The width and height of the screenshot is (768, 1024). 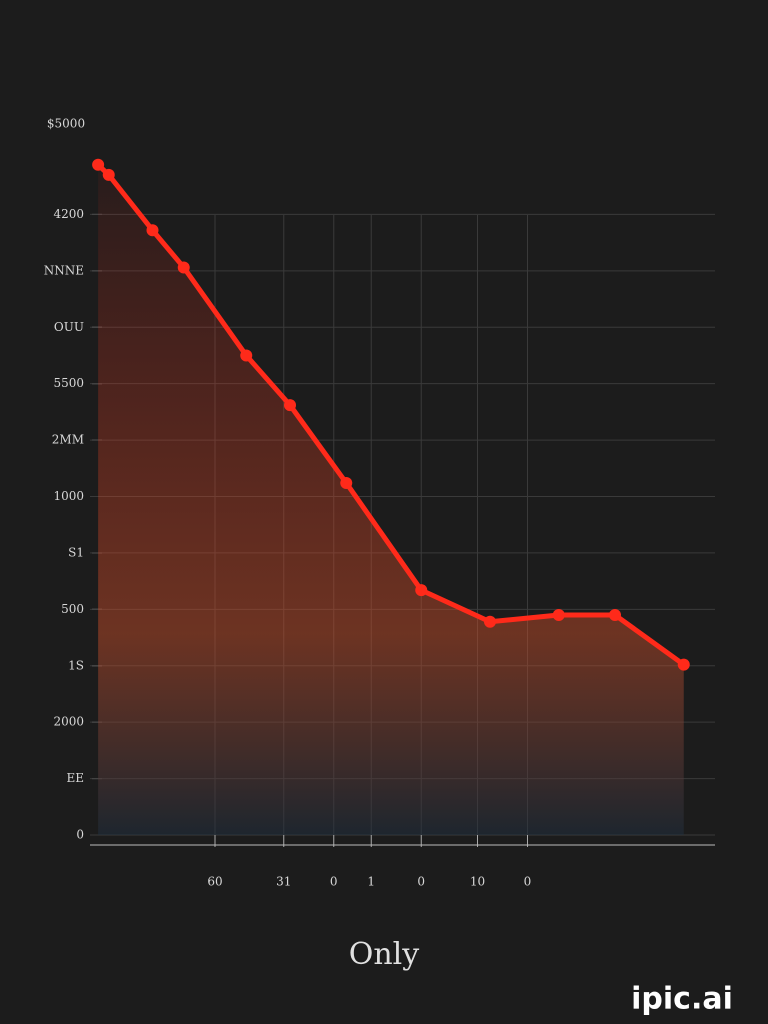 I want to click on y-tick-label: 4200, so click(x=68, y=214).